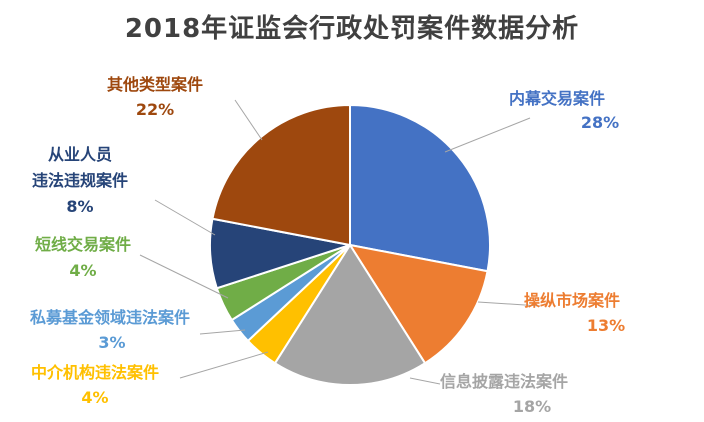 The image size is (704, 422). I want to click on slice-value-label-2: 13%, so click(606, 325).